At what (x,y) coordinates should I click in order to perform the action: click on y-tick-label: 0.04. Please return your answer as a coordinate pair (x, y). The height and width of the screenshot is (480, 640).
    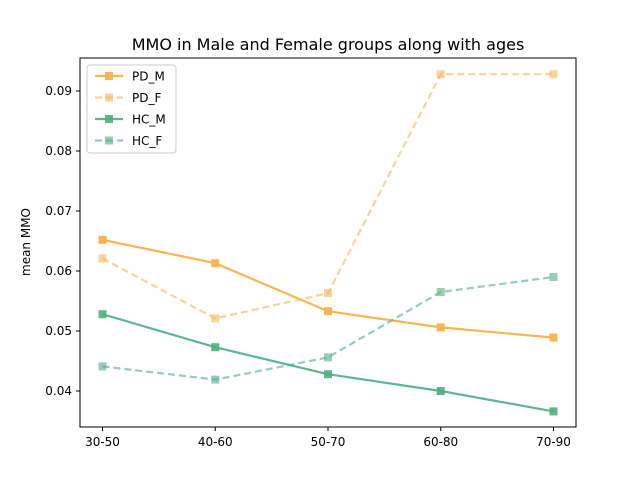
    Looking at the image, I should click on (58, 391).